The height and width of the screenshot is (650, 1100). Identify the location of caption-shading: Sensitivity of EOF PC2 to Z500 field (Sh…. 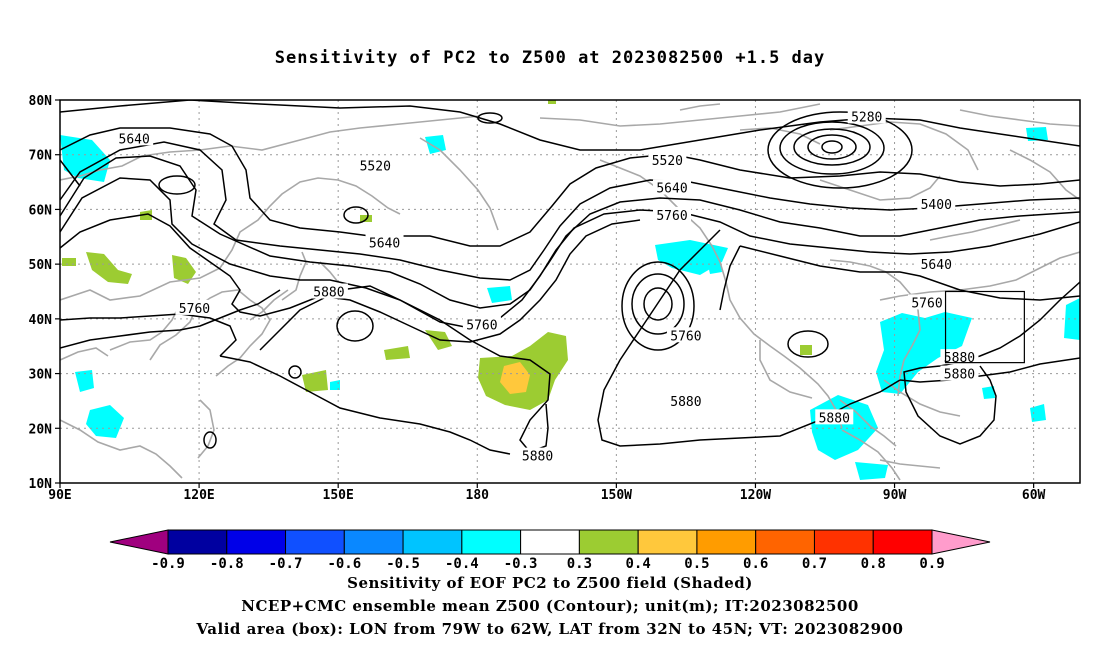
(550, 583).